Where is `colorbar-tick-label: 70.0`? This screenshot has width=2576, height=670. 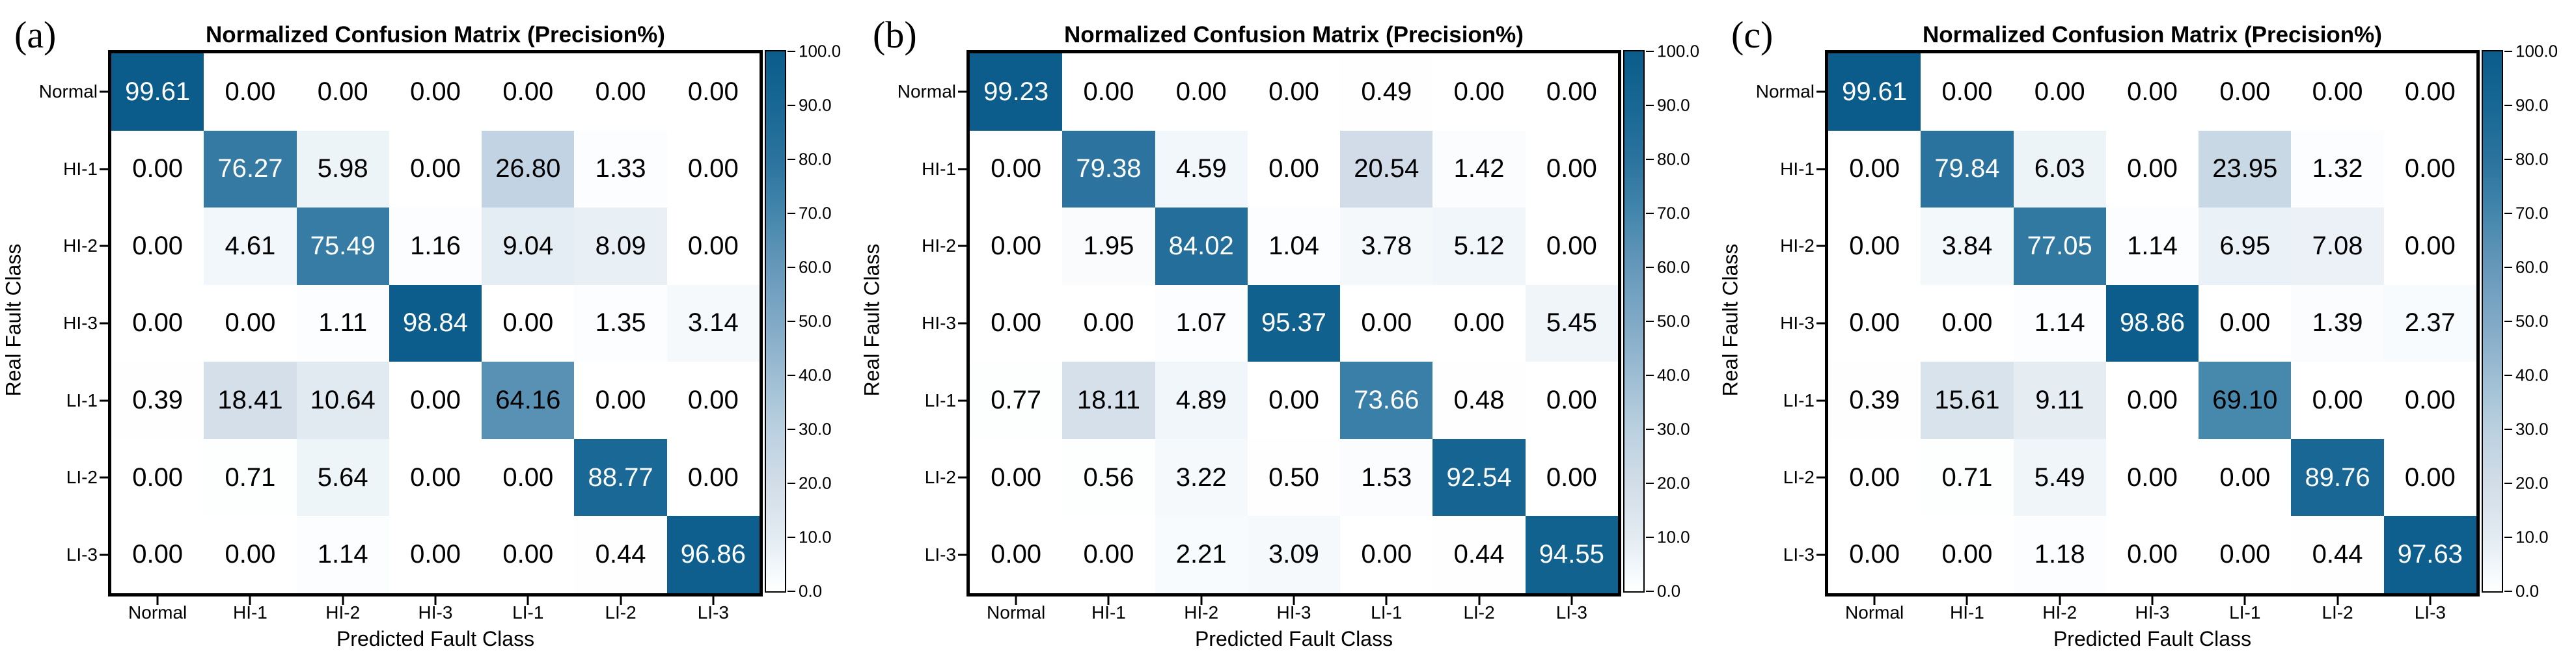 colorbar-tick-label: 70.0 is located at coordinates (815, 213).